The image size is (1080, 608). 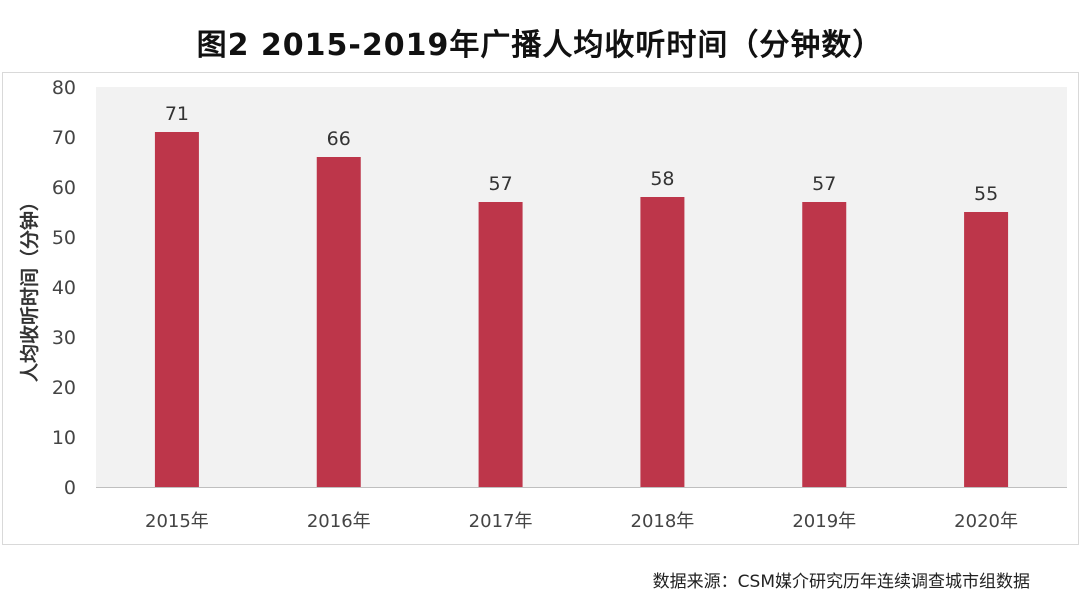 I want to click on x-tick-label: 2015年, so click(x=177, y=521).